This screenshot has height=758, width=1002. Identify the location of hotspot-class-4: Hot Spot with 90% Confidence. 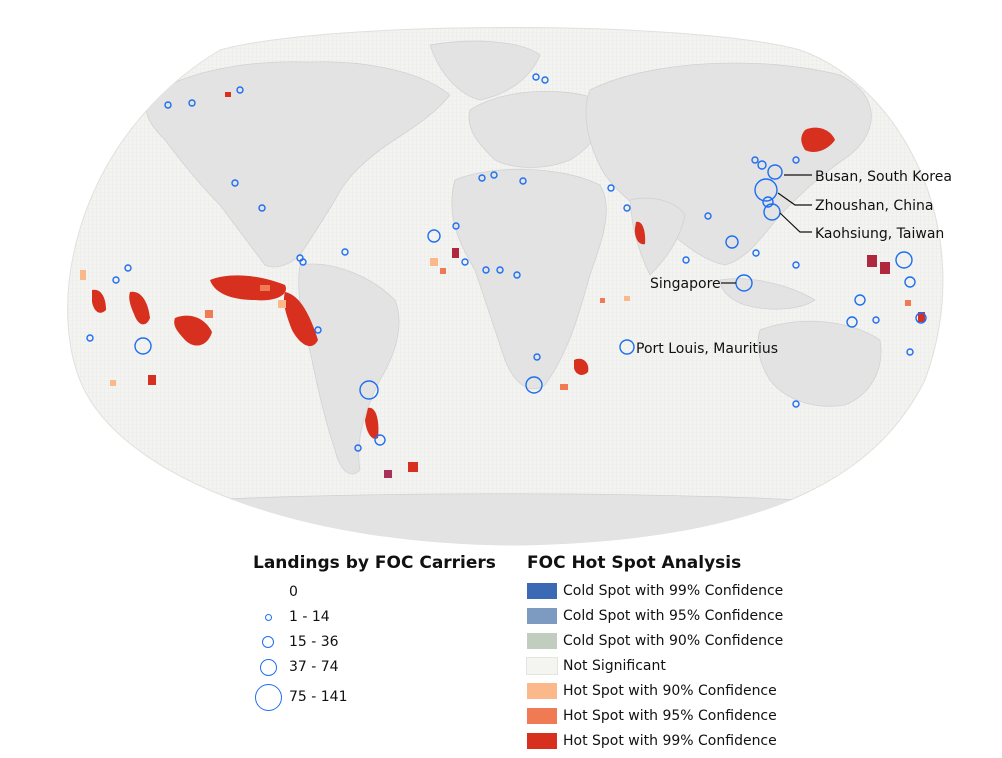
(652, 691).